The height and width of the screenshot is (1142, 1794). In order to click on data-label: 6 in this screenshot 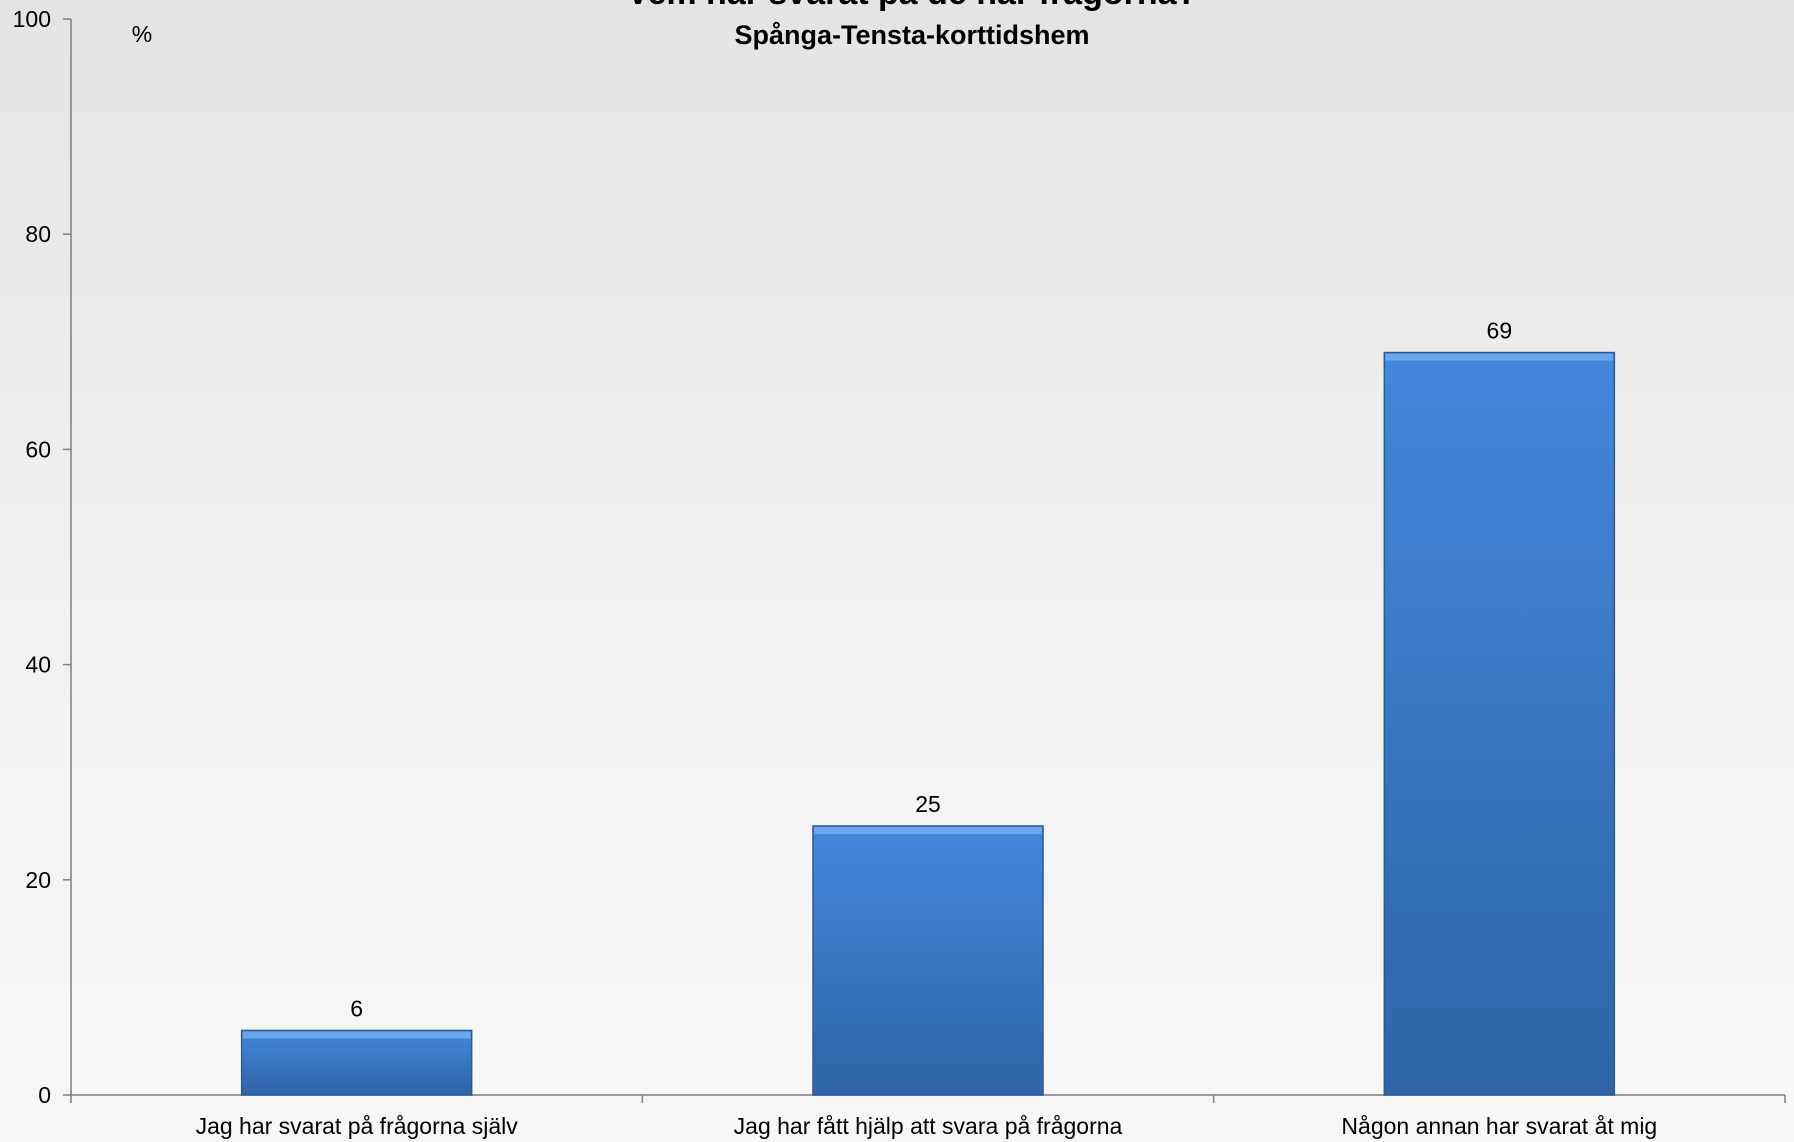, I will do `click(356, 1008)`.